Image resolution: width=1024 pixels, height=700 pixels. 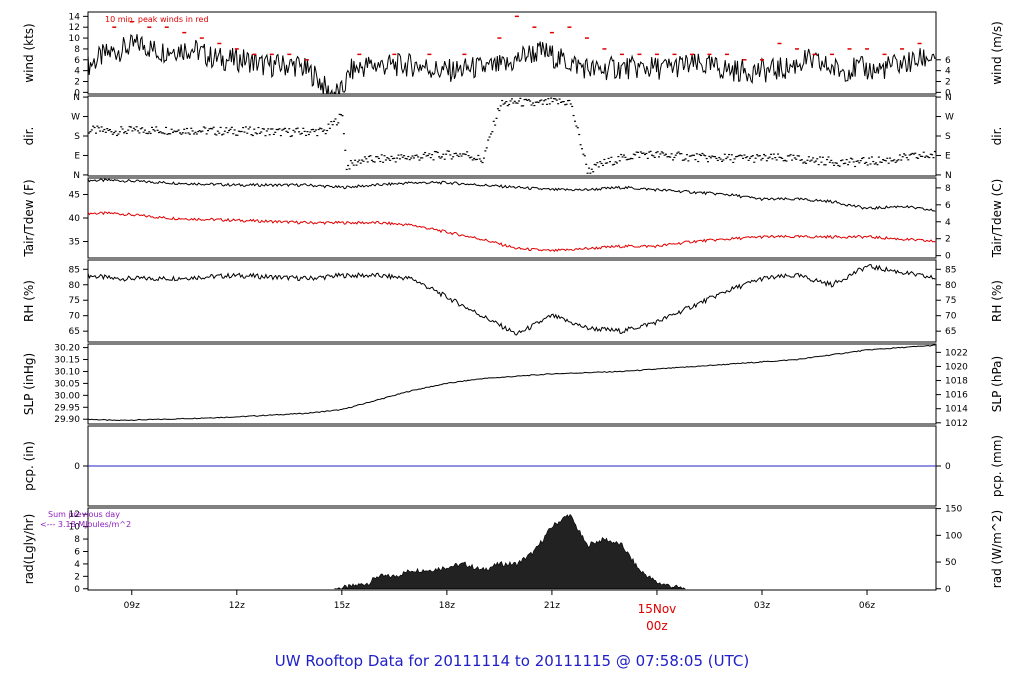 I want to click on wind-right-tick-label: 6, so click(x=948, y=61).